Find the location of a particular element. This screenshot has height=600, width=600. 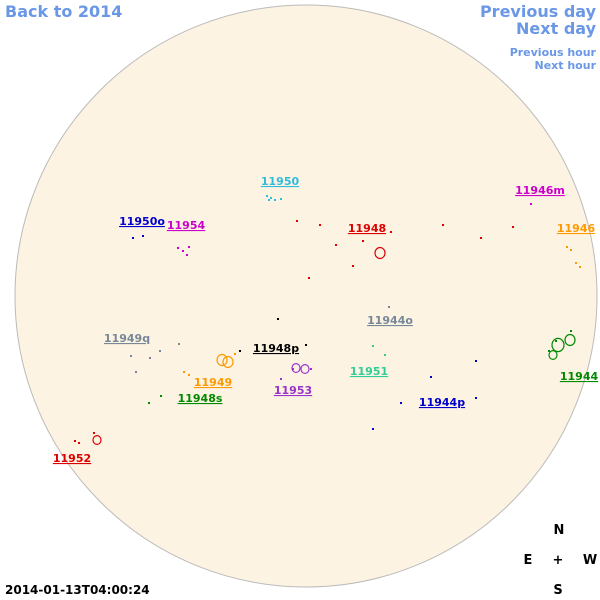

compass-north: N is located at coordinates (559, 530).